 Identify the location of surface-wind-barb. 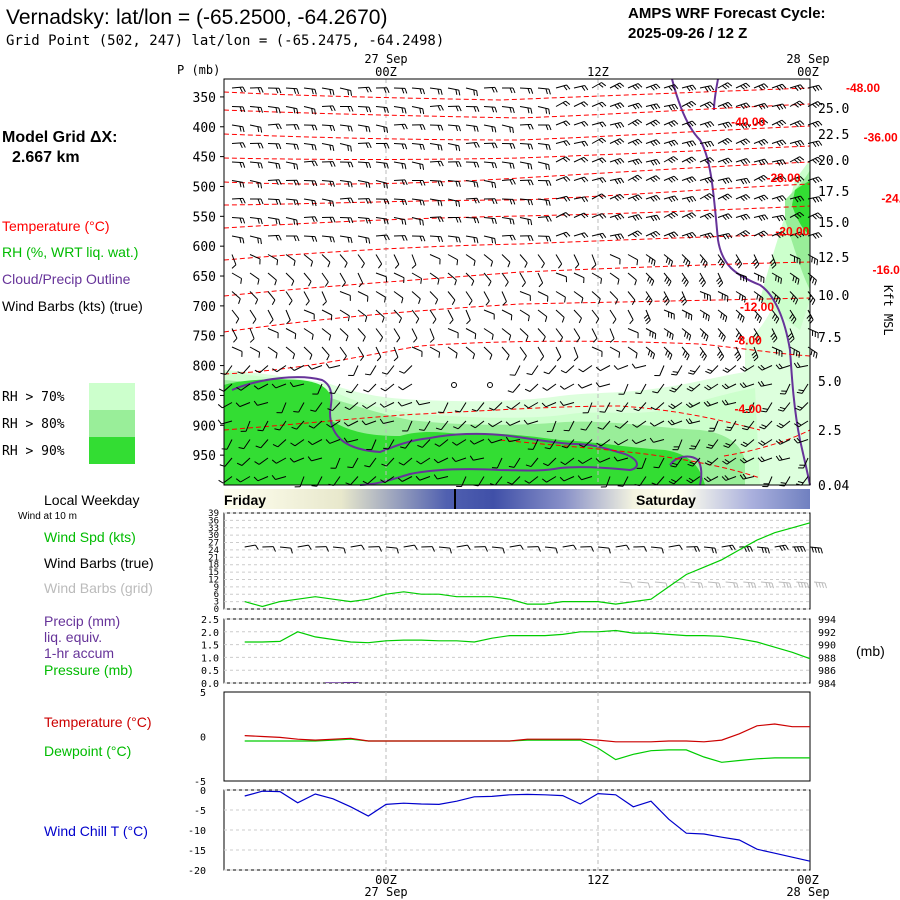
(375, 549).